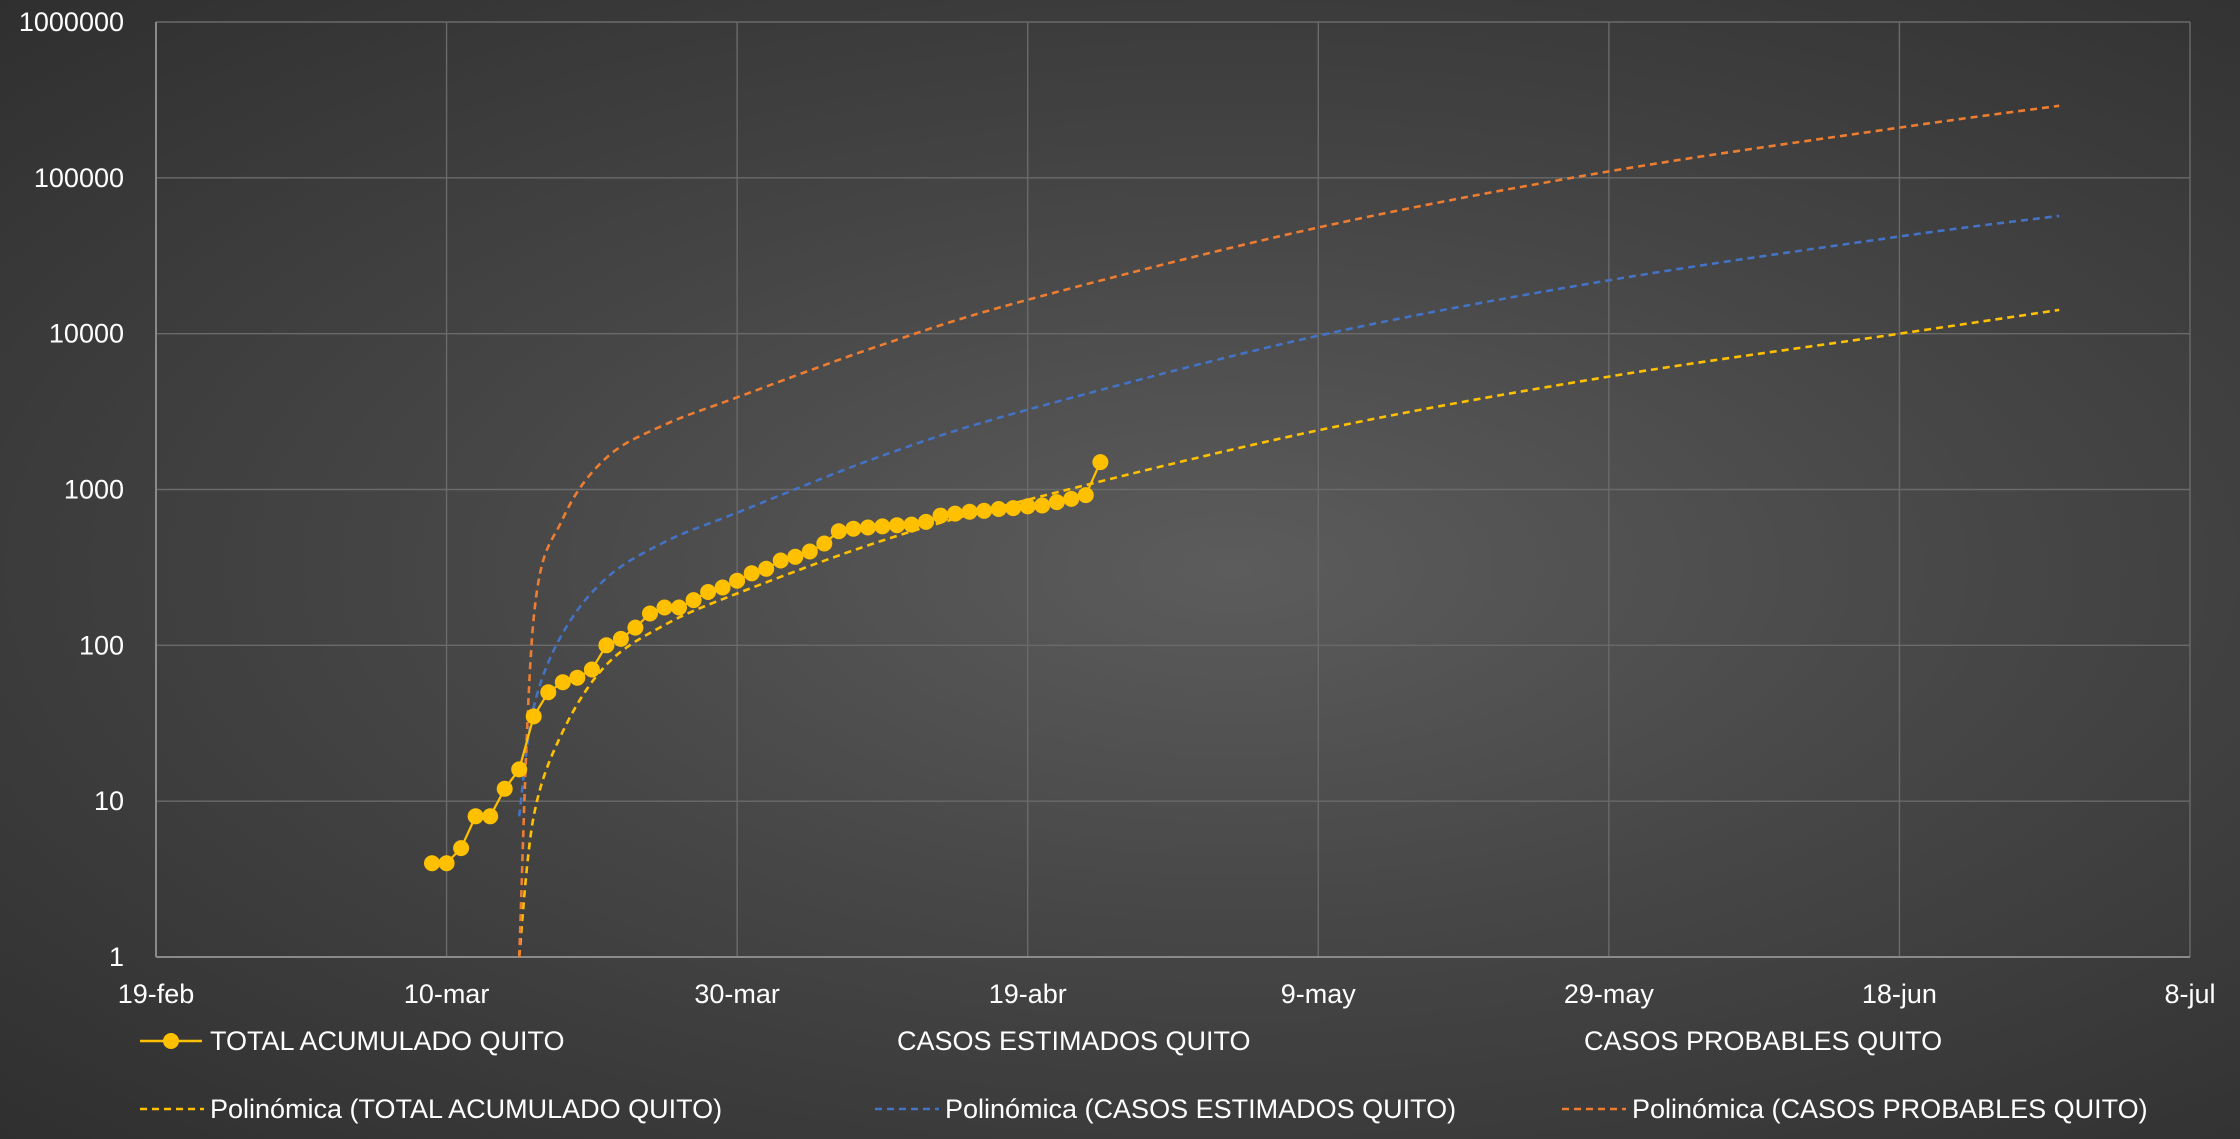 The height and width of the screenshot is (1139, 2240). Describe the element at coordinates (1028, 994) in the screenshot. I see `x-tick-label: 19-abr` at that location.